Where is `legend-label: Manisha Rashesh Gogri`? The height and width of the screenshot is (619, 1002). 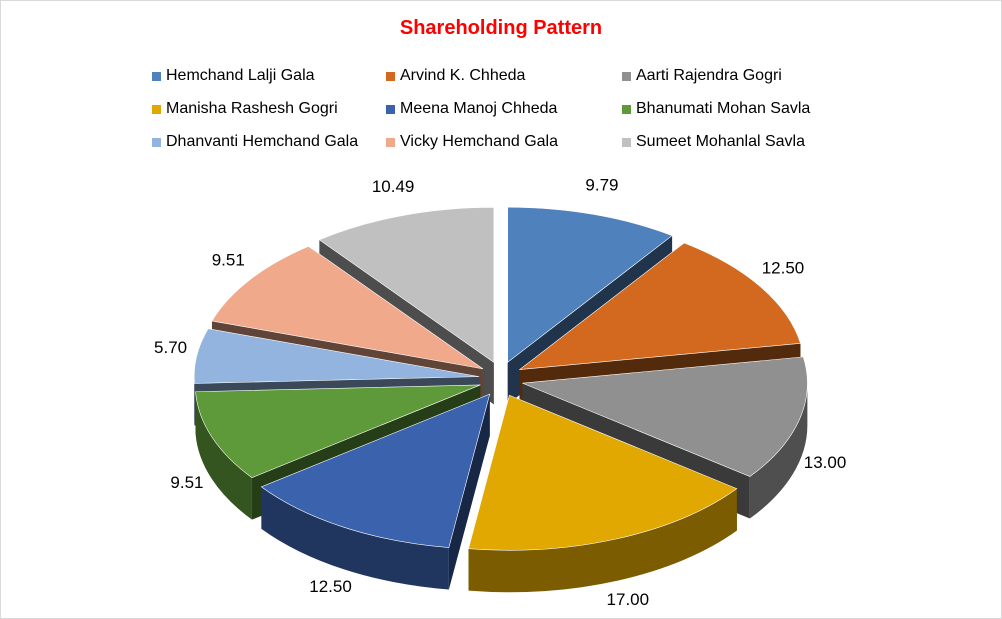
legend-label: Manisha Rashesh Gogri is located at coordinates (252, 108).